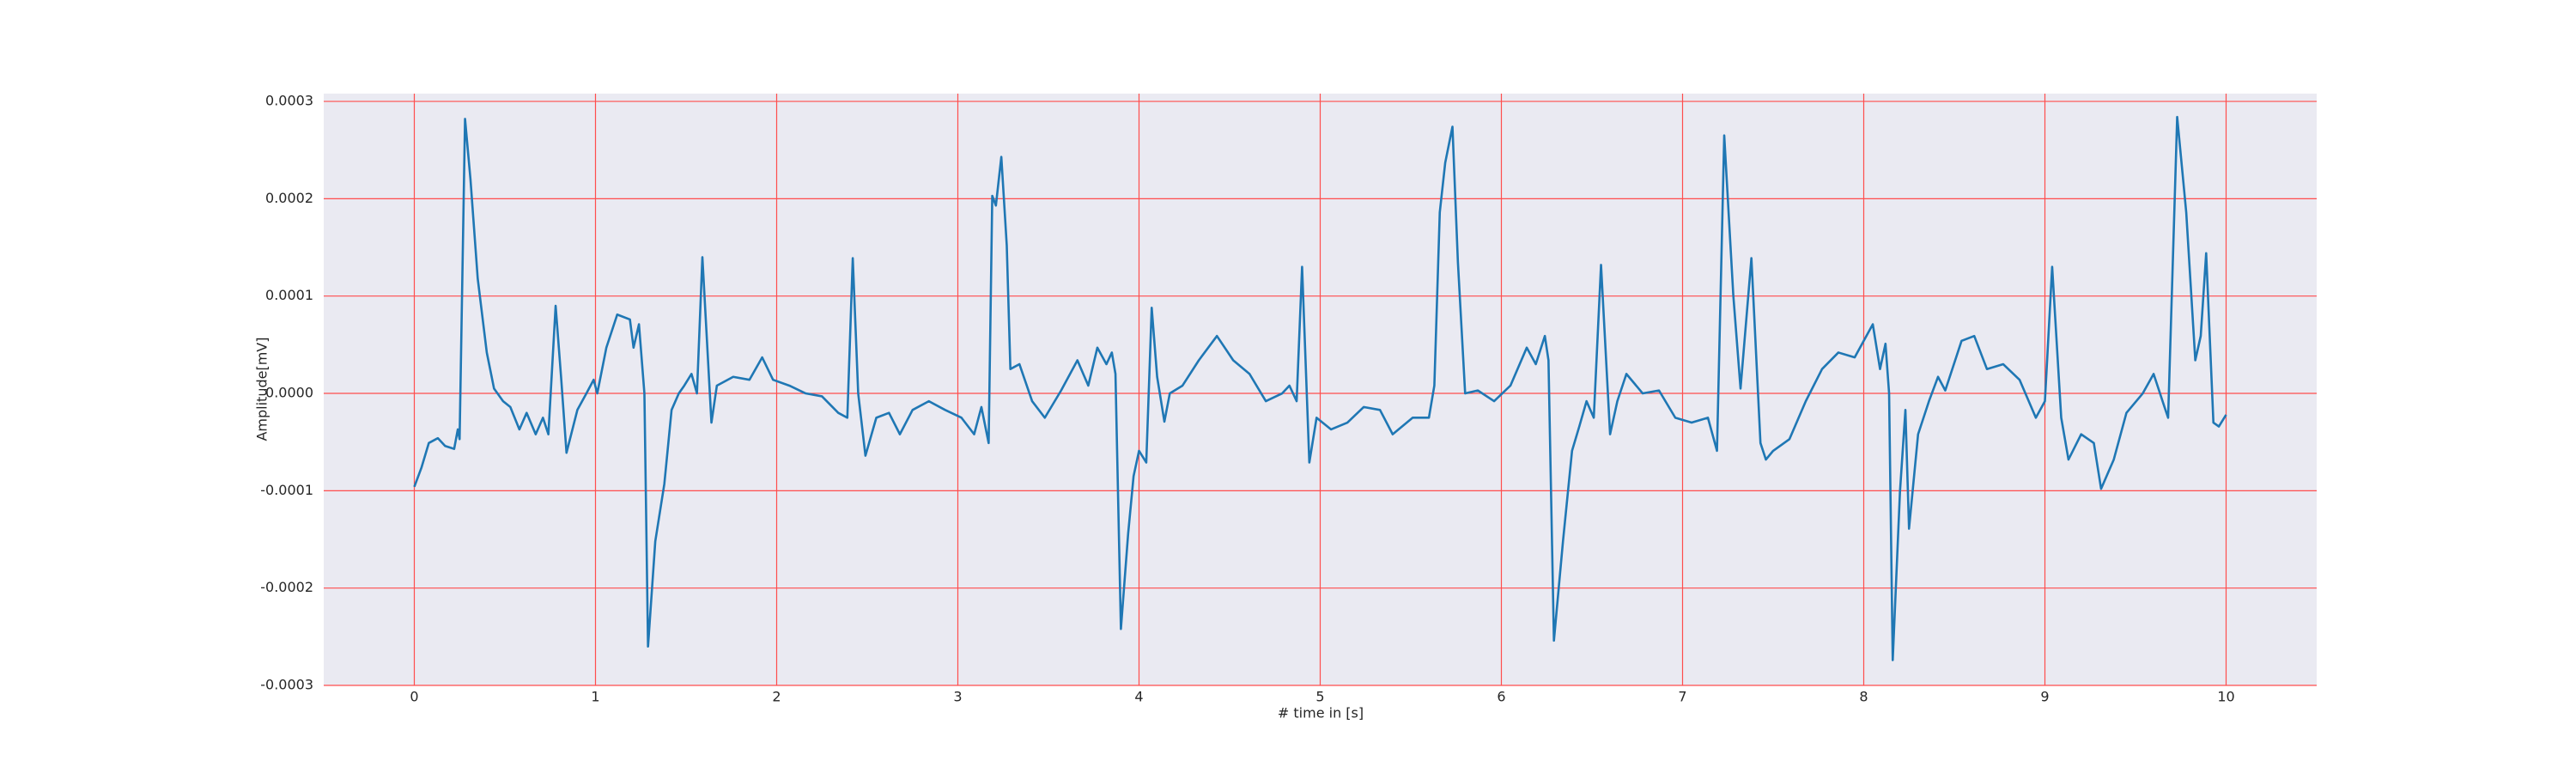 This screenshot has height=773, width=2576. What do you see at coordinates (2225, 697) in the screenshot?
I see `x-tick-label: 10` at bounding box center [2225, 697].